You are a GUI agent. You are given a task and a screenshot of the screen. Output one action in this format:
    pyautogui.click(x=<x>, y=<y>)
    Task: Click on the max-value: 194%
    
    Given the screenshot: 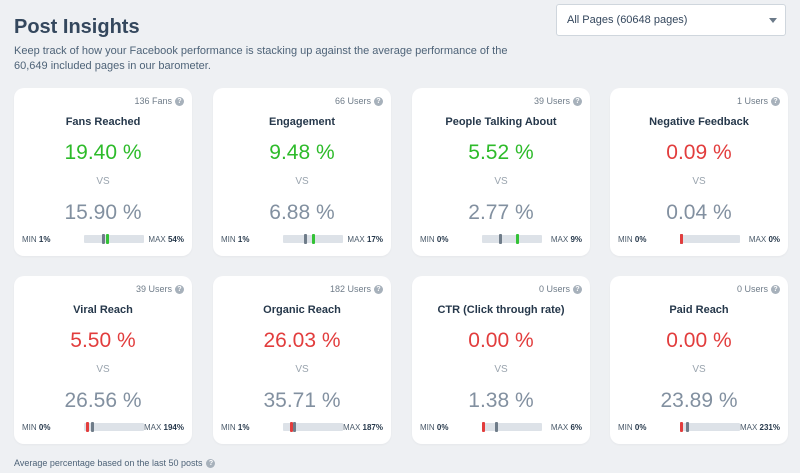 What is the action you would take?
    pyautogui.click(x=173, y=427)
    